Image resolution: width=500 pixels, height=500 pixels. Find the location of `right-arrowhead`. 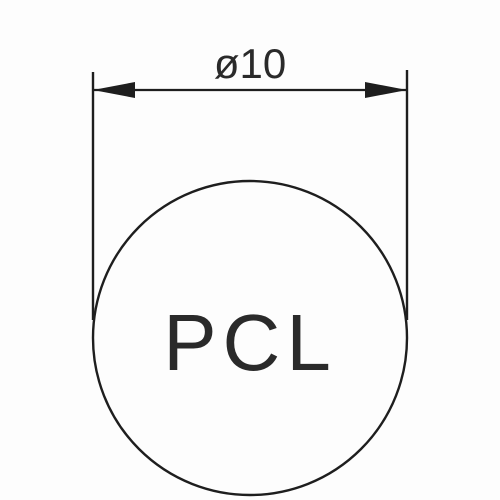

right-arrowhead is located at coordinates (386, 90).